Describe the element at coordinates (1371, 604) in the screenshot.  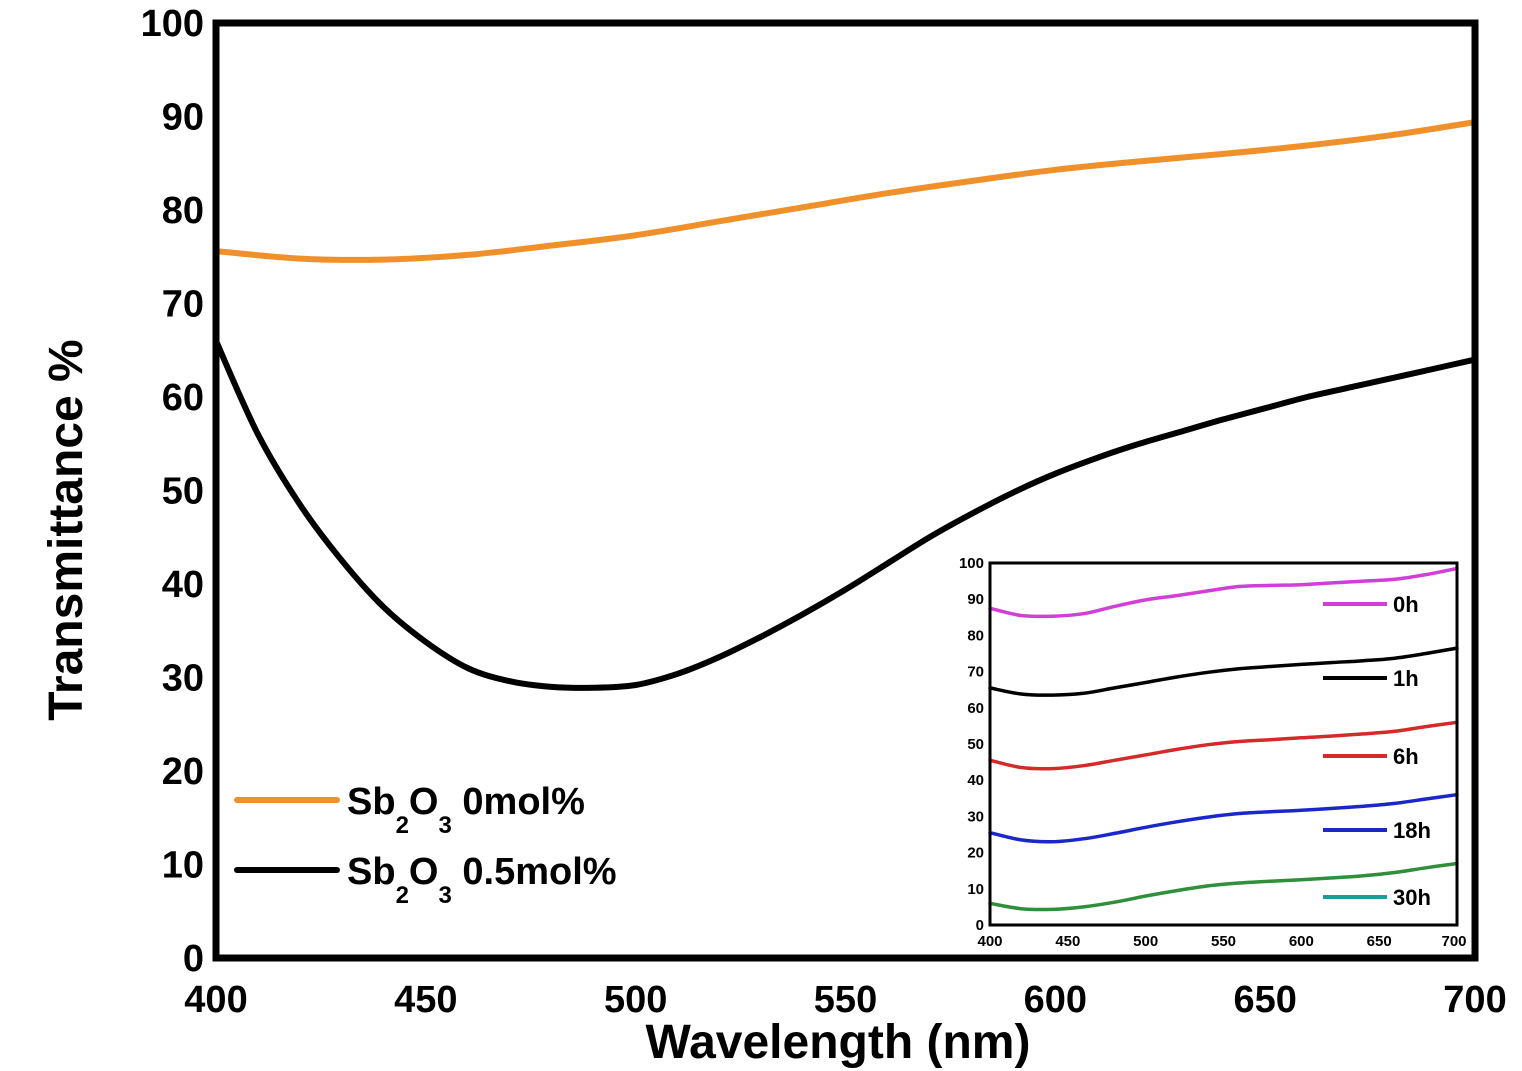
I see `inset-legend-entry-0: 0h` at that location.